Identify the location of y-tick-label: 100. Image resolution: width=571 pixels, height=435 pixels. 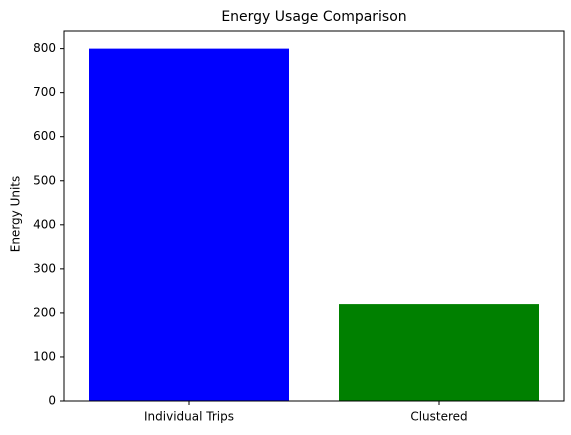
(44, 356).